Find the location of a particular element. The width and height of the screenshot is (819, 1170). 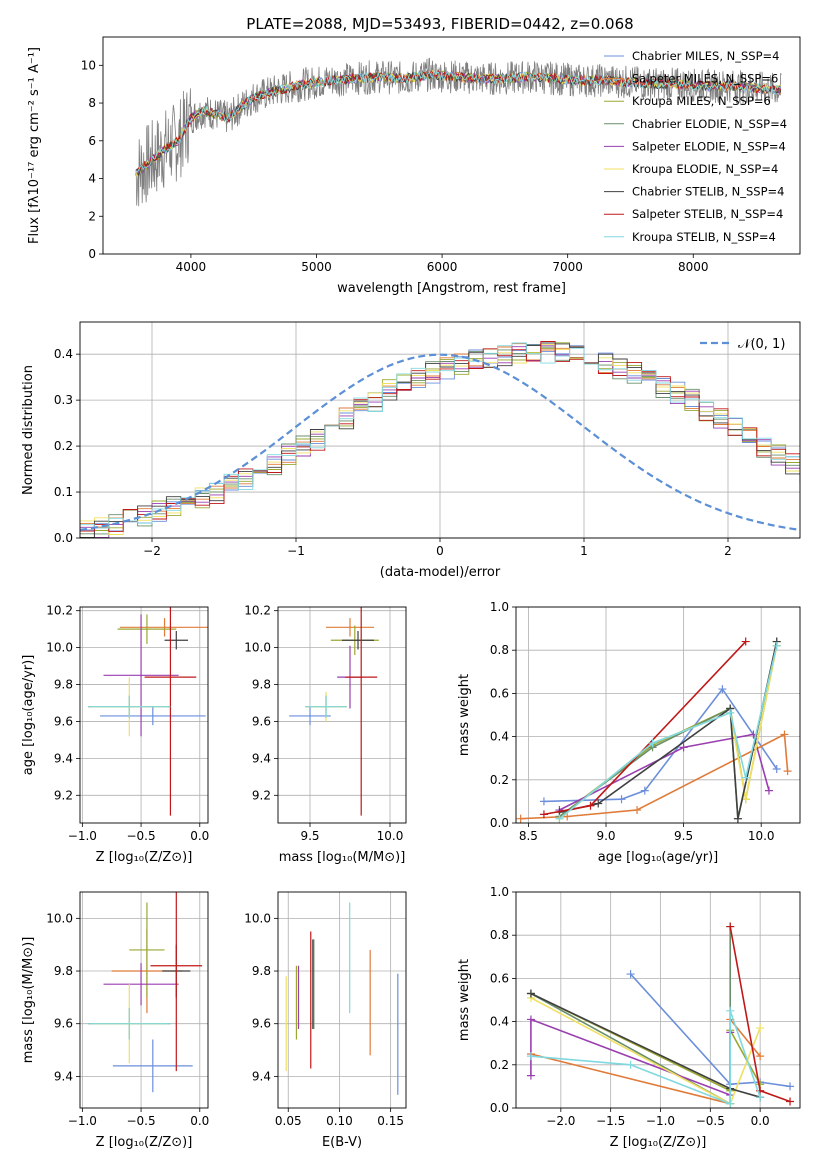

x-axis-label: age [log₁₀(age/yr)] is located at coordinates (658, 857).